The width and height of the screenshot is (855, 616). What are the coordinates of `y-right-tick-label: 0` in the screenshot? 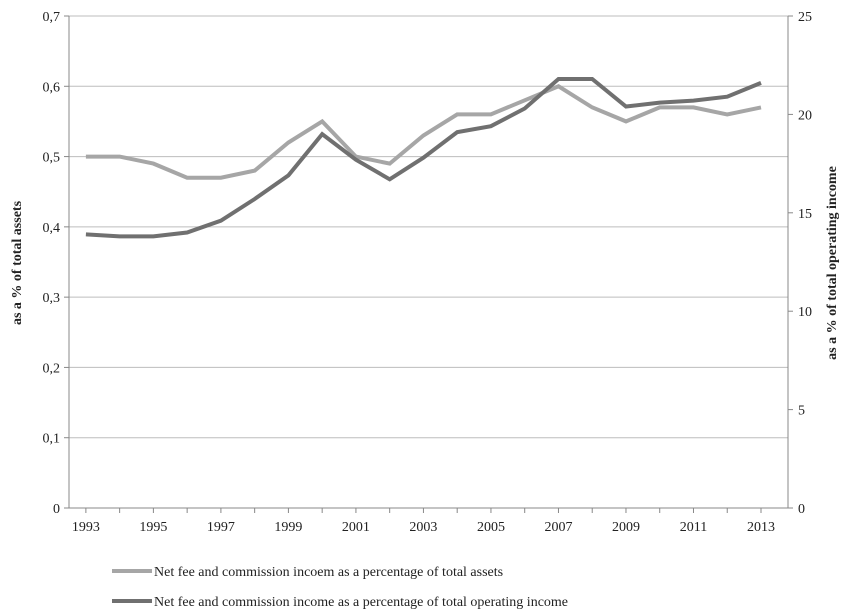 It's located at (801, 509).